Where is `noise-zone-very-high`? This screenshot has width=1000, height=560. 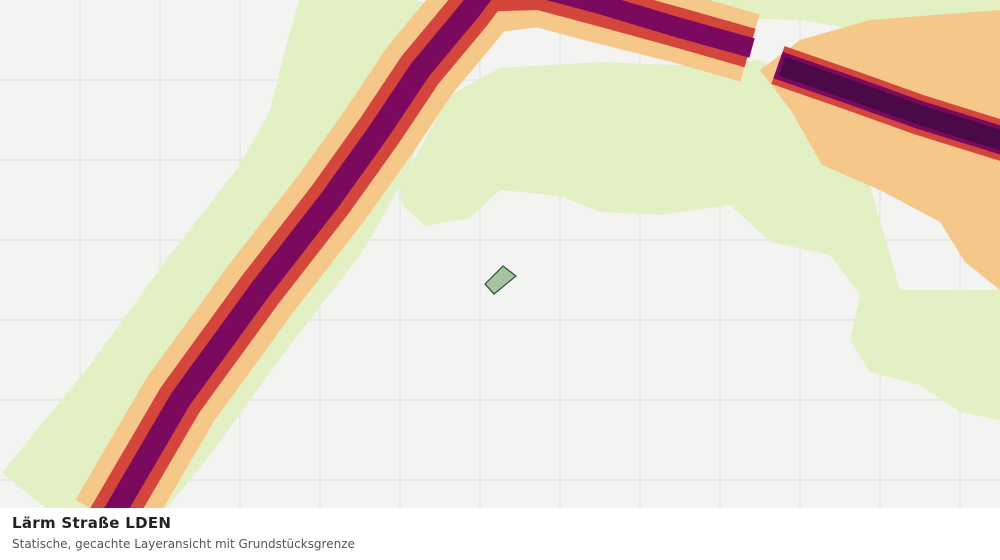
noise-zone-very-high is located at coordinates (650, 29).